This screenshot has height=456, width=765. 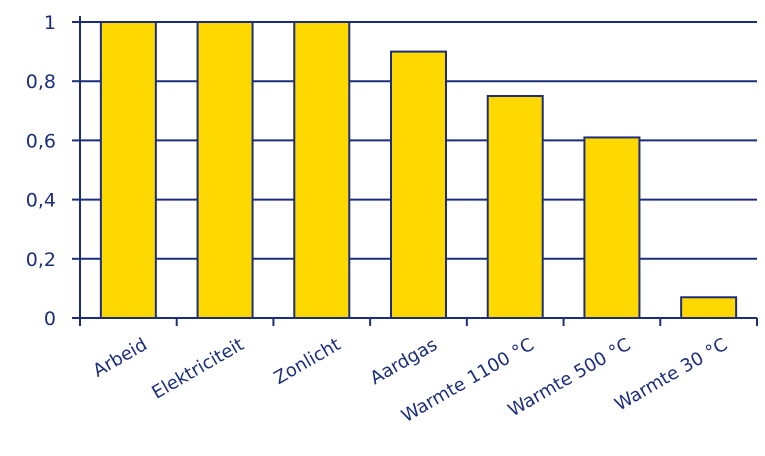 What do you see at coordinates (50, 319) in the screenshot?
I see `y-tick-label: 0` at bounding box center [50, 319].